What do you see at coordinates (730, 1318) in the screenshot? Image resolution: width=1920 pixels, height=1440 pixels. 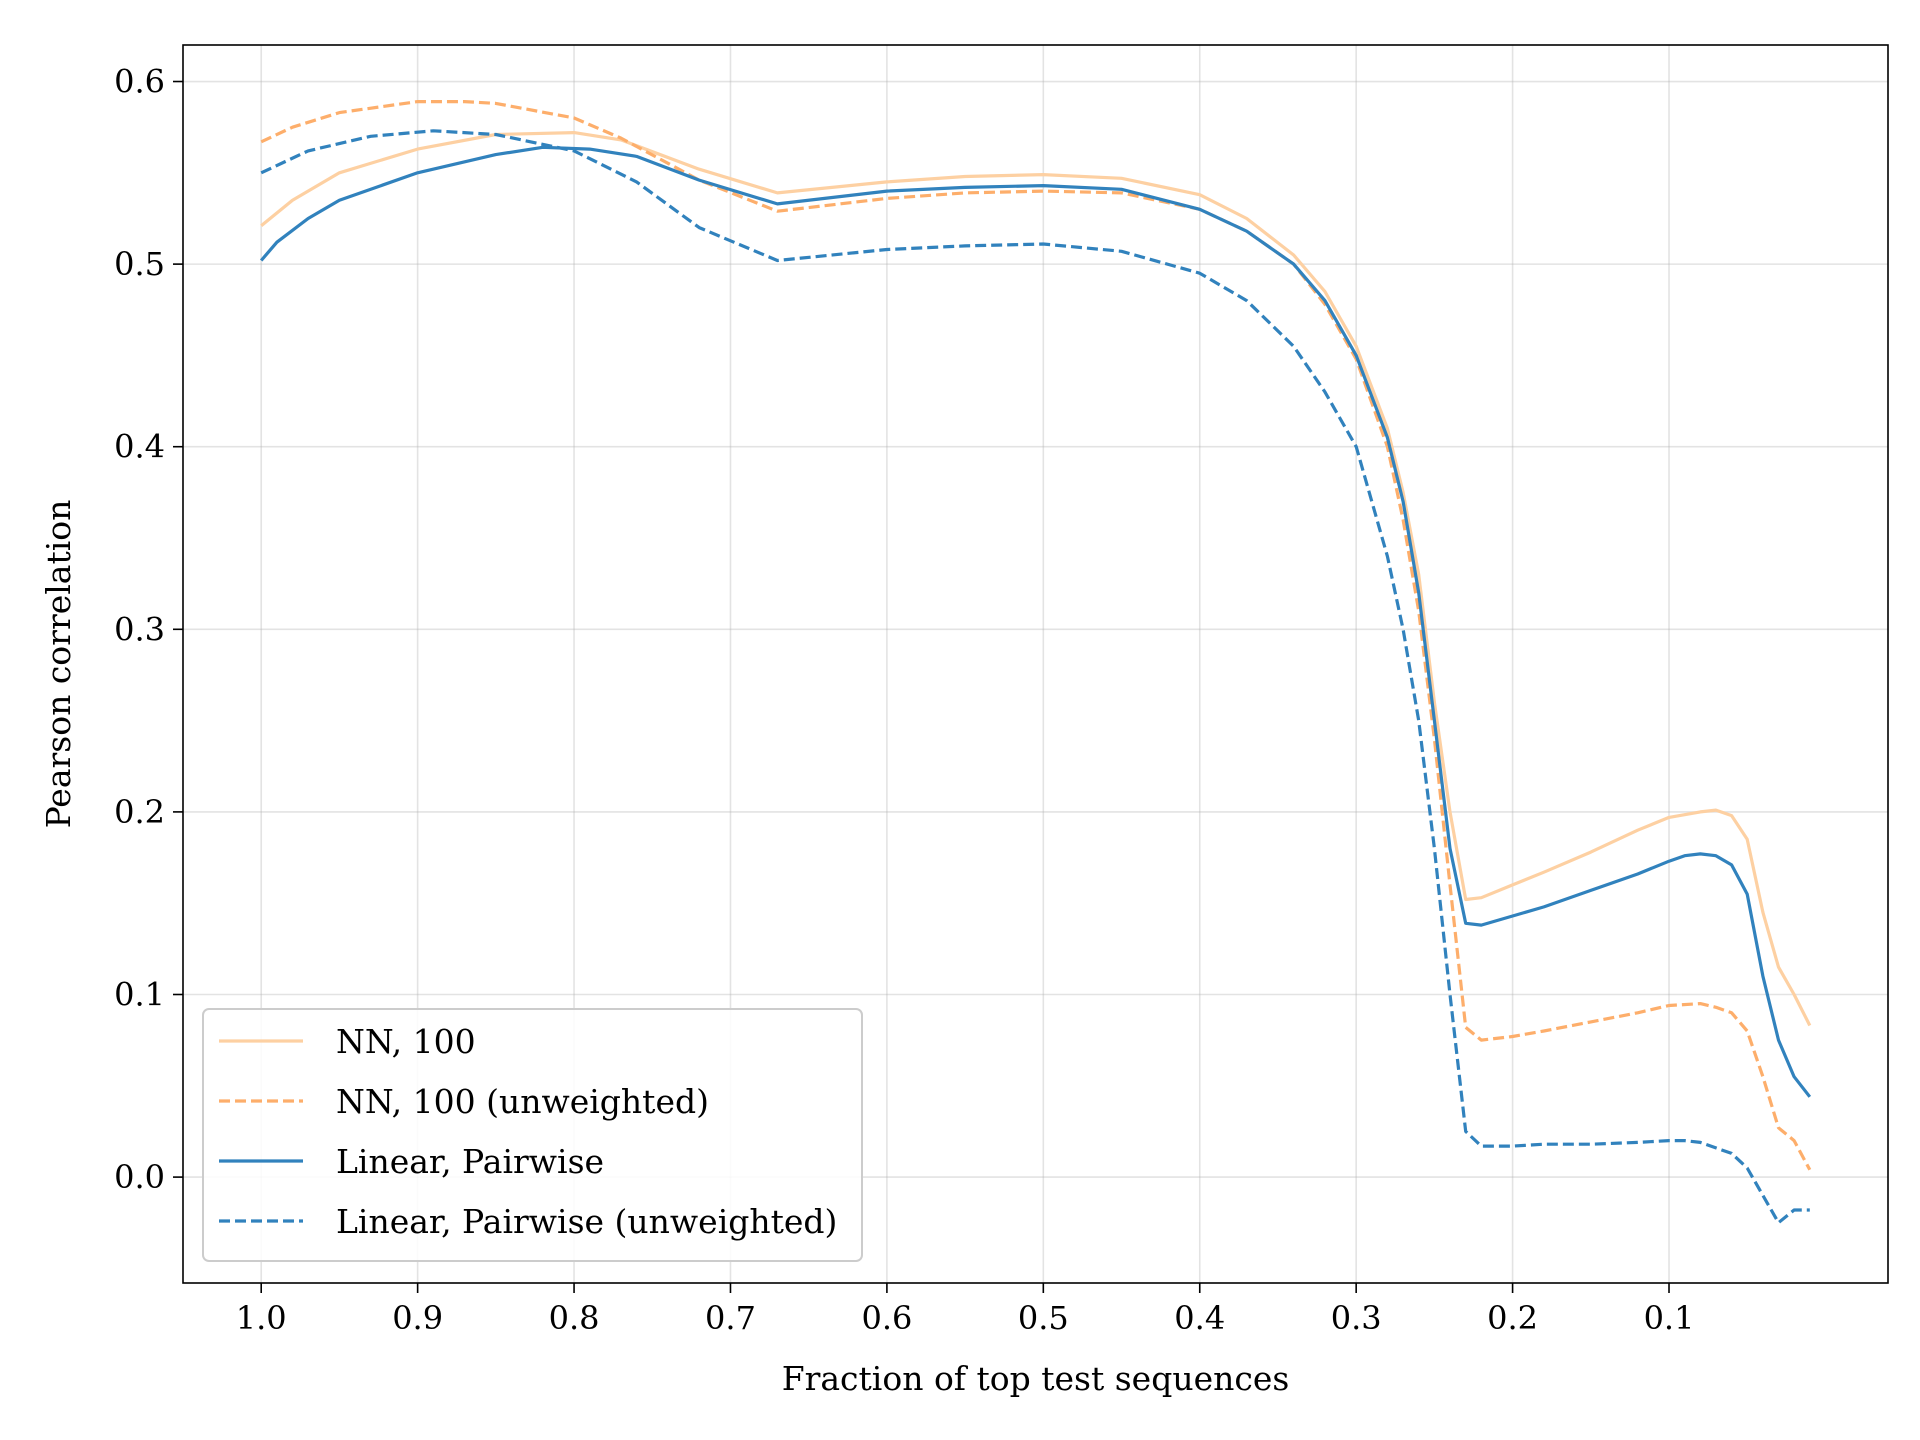 I see `x-tick-label: 0.7` at bounding box center [730, 1318].